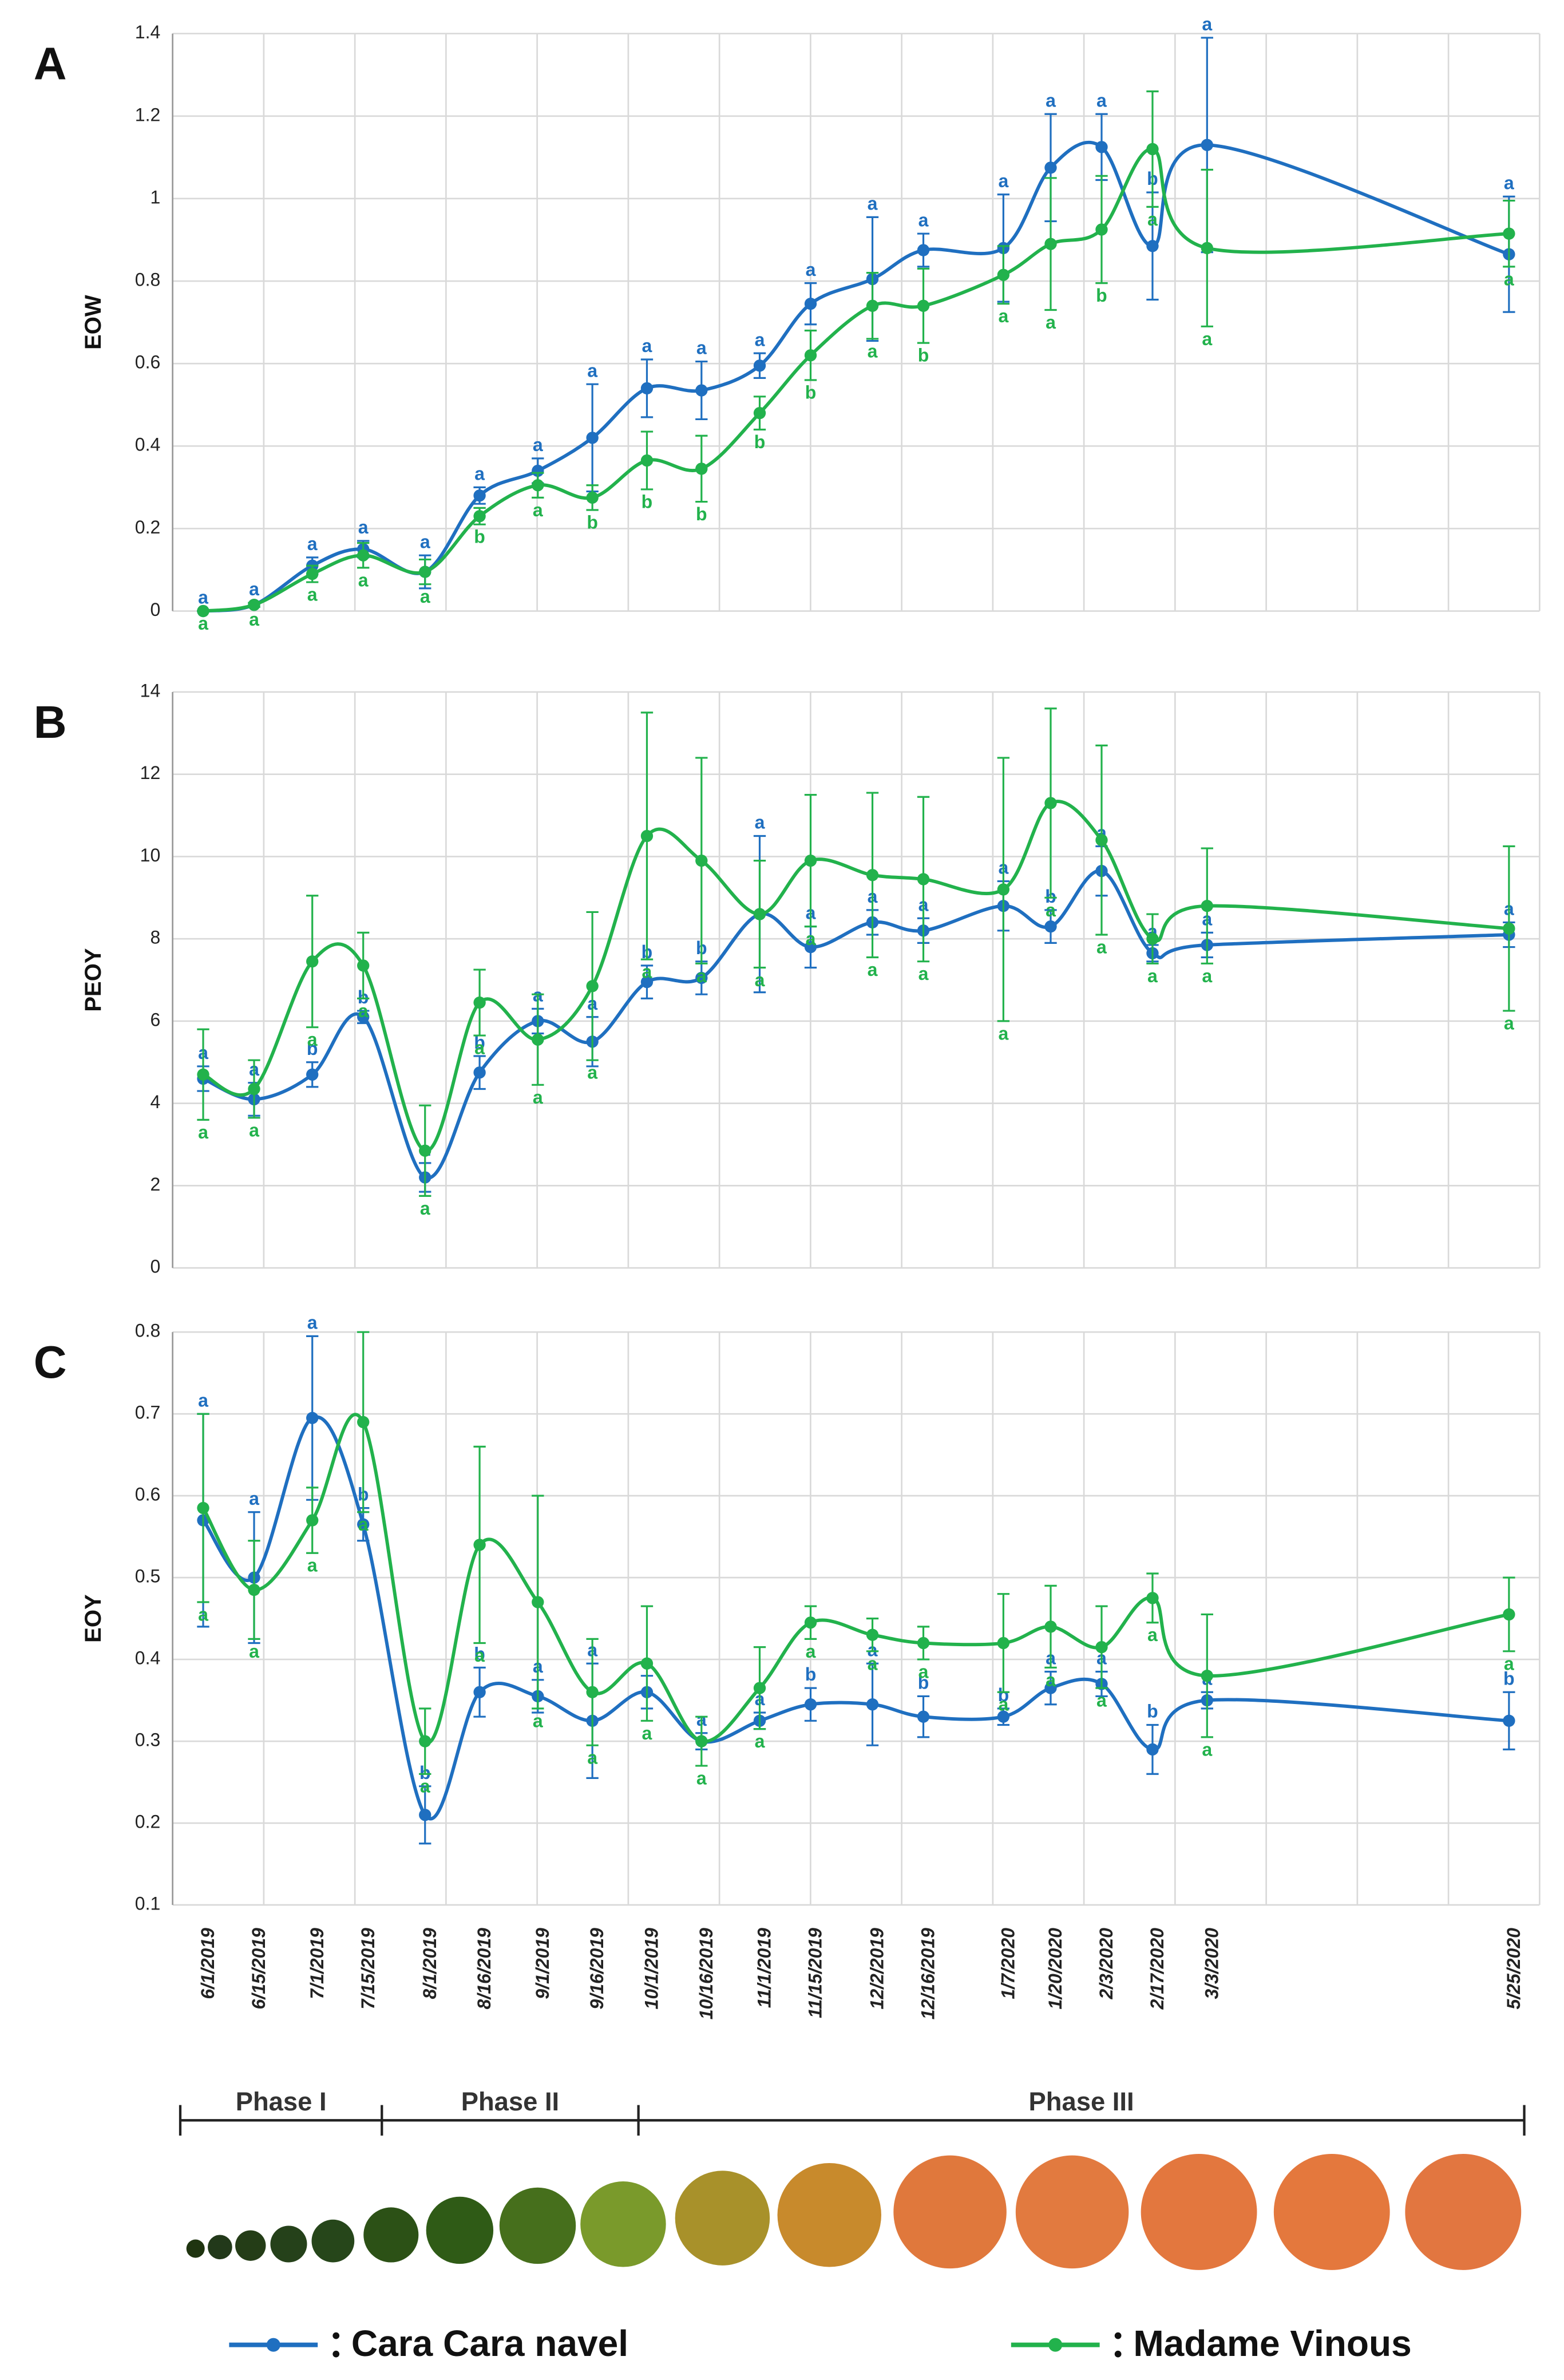 Image resolution: width=1564 pixels, height=2380 pixels. I want to click on y-tick-label: 0.6, so click(148, 1494).